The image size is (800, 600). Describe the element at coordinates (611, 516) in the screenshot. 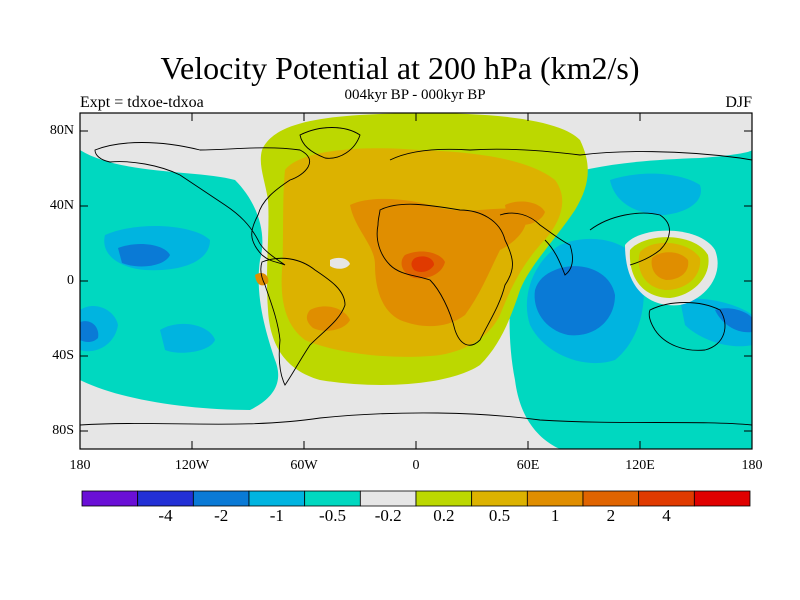

I see `colorbar-label: 2` at that location.